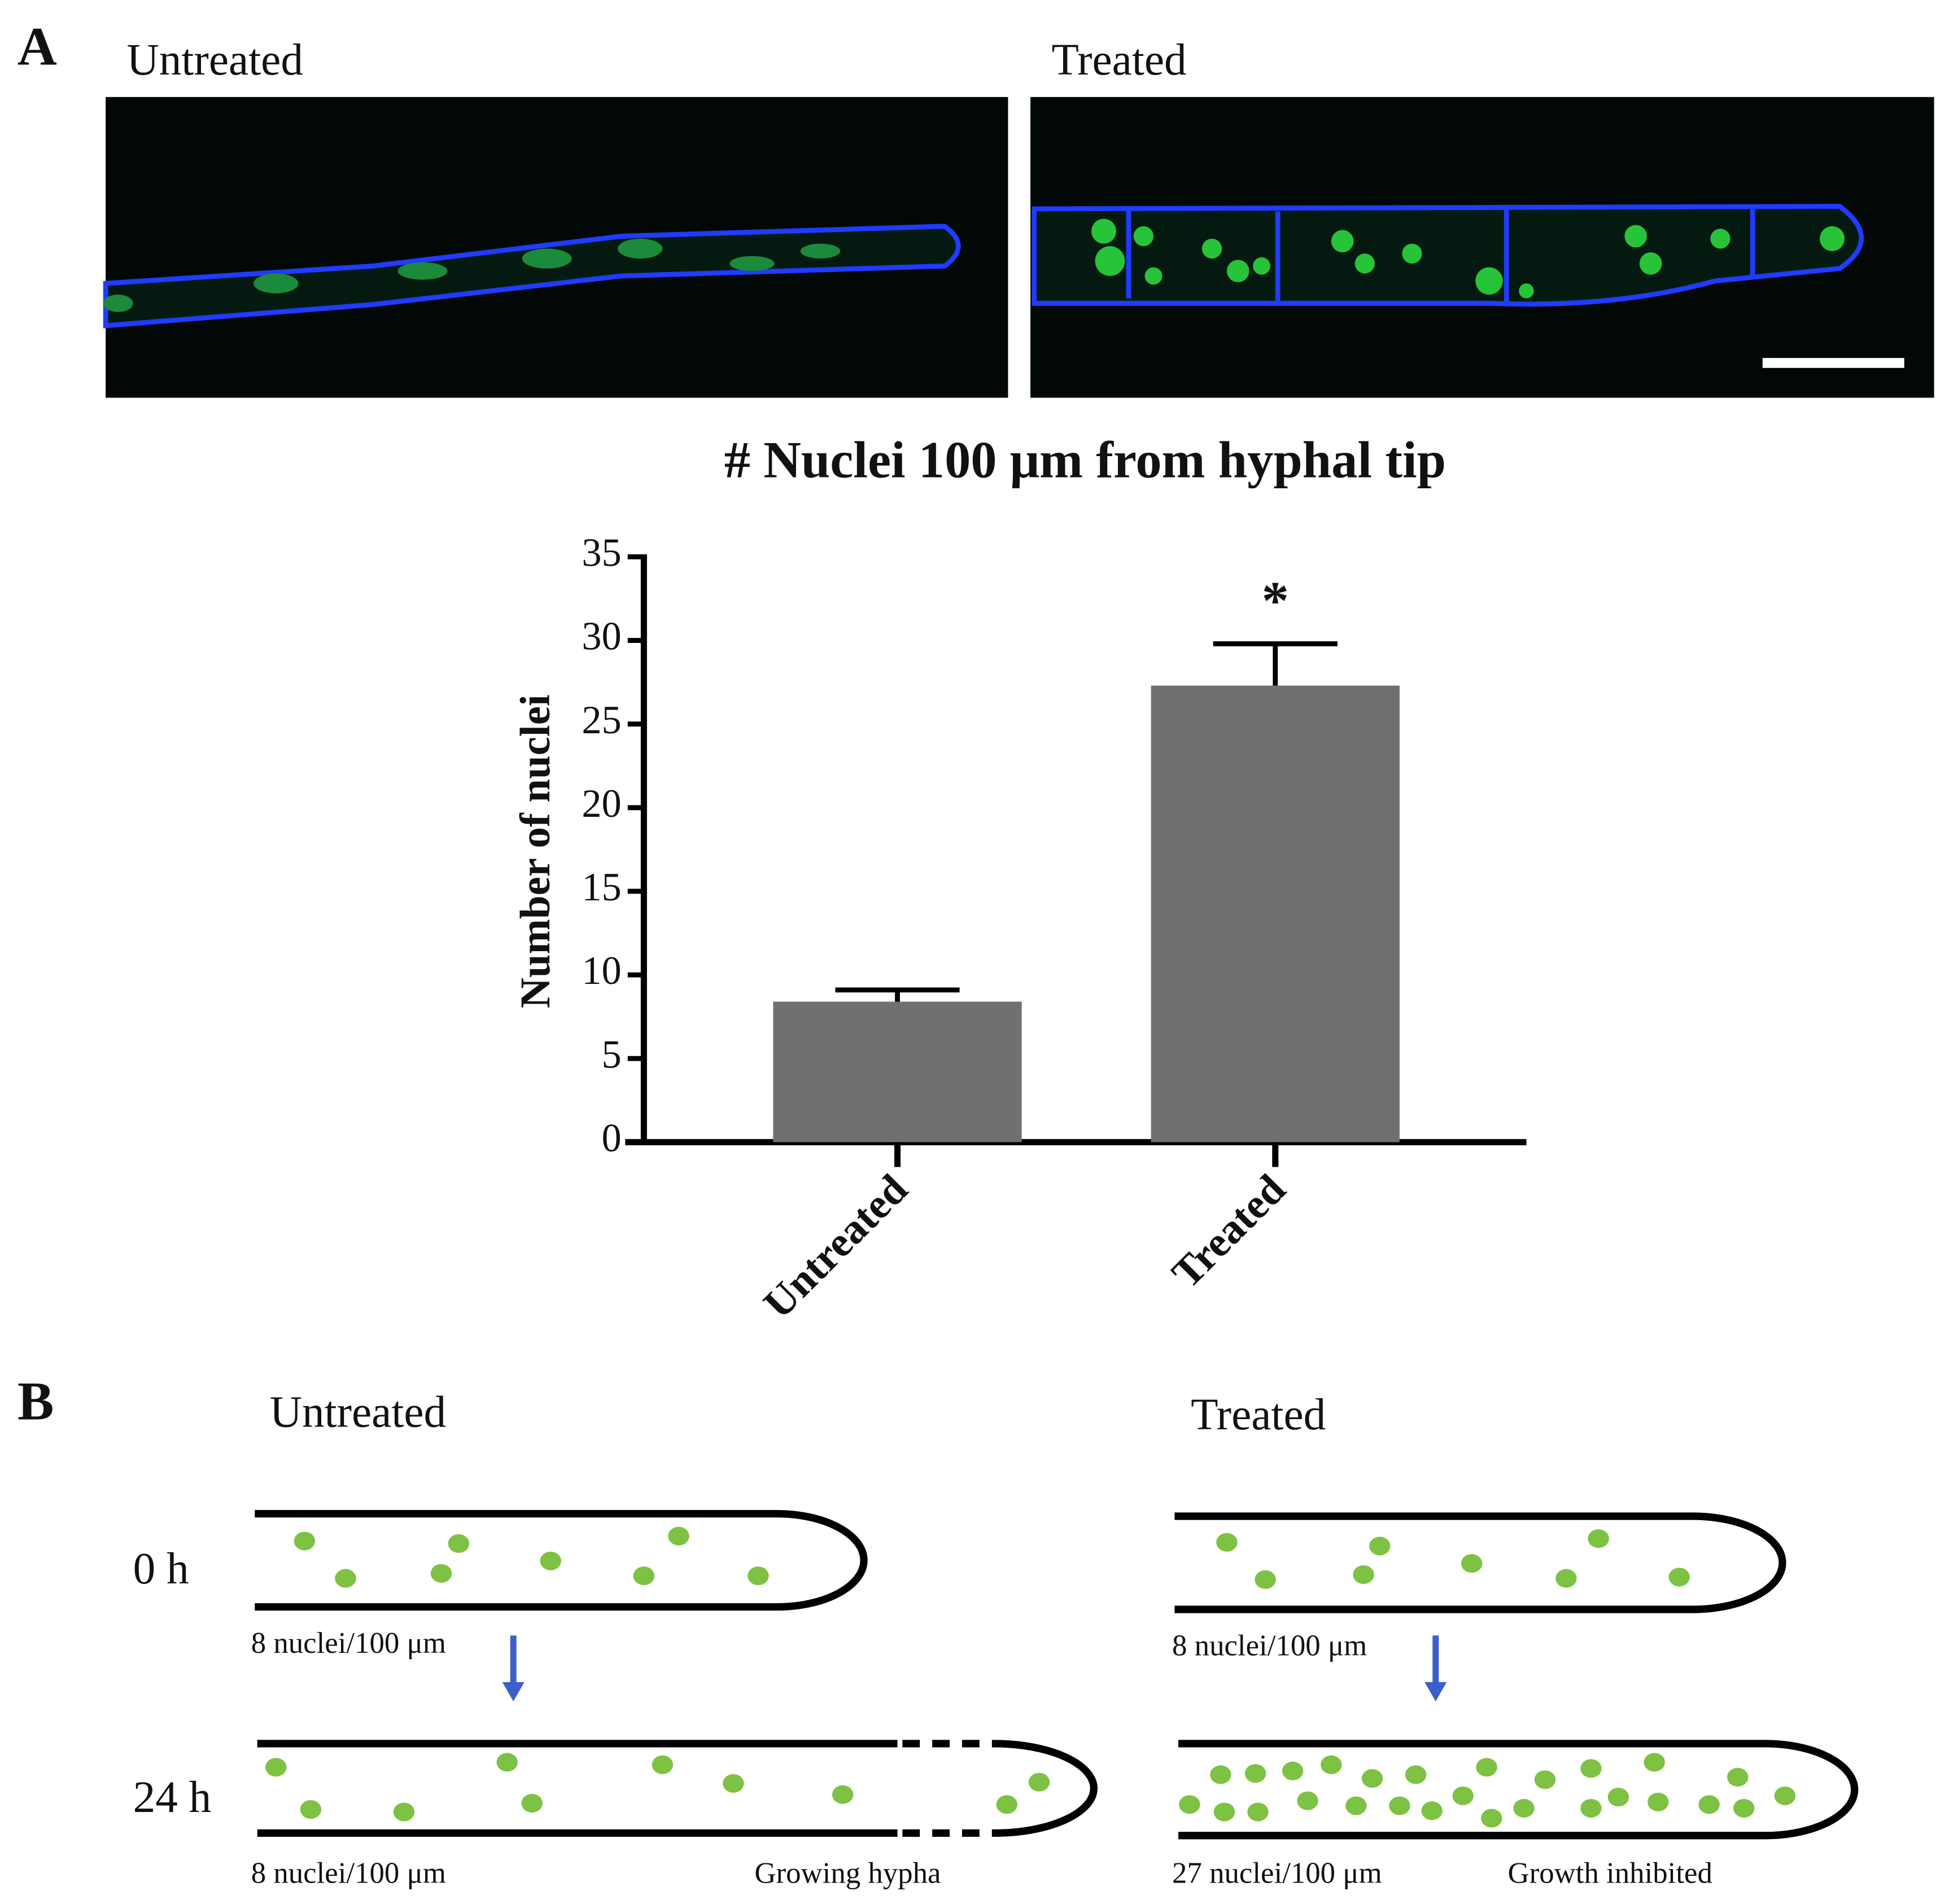 The image size is (1949, 1904). I want to click on y-axis-label: Number of nuclei, so click(535, 851).